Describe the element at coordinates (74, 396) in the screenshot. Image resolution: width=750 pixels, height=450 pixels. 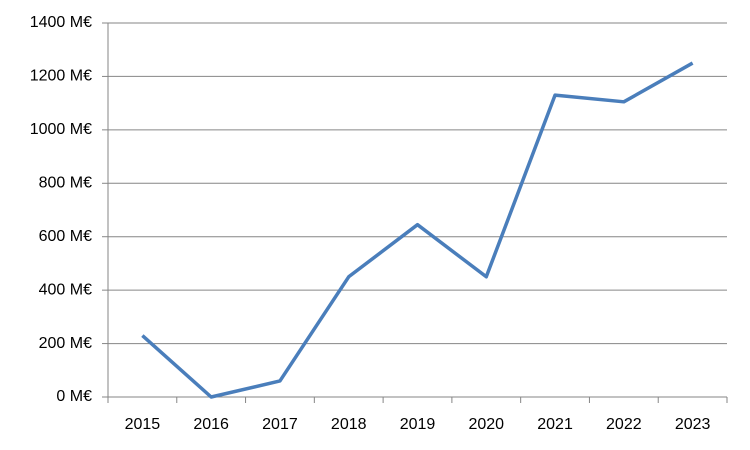
I see `y-tick-label: 0 M€` at that location.